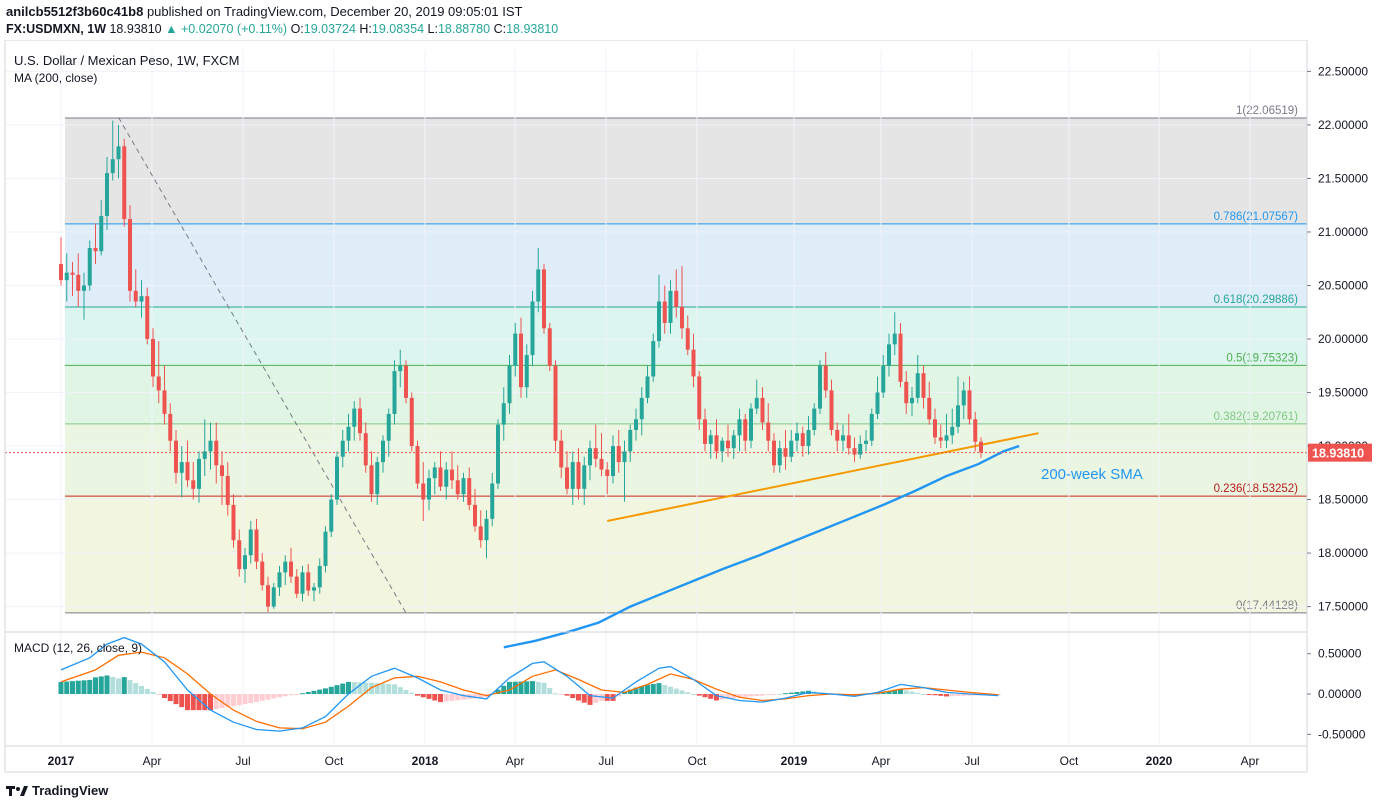 This screenshot has height=810, width=1380. What do you see at coordinates (432, 29) in the screenshot?
I see `low-label: L:` at bounding box center [432, 29].